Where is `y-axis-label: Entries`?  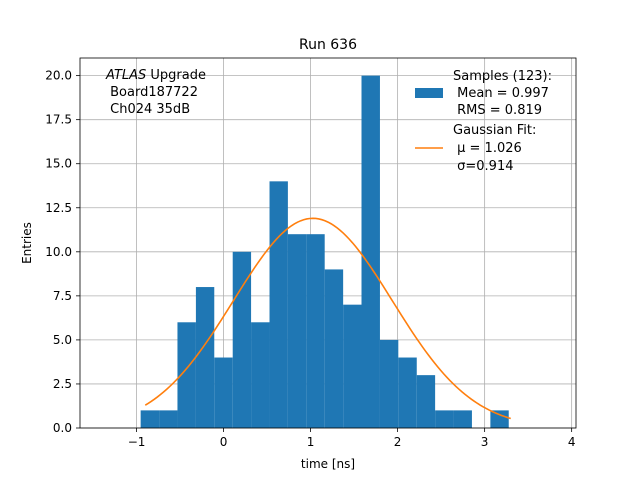
y-axis-label: Entries is located at coordinates (27, 243).